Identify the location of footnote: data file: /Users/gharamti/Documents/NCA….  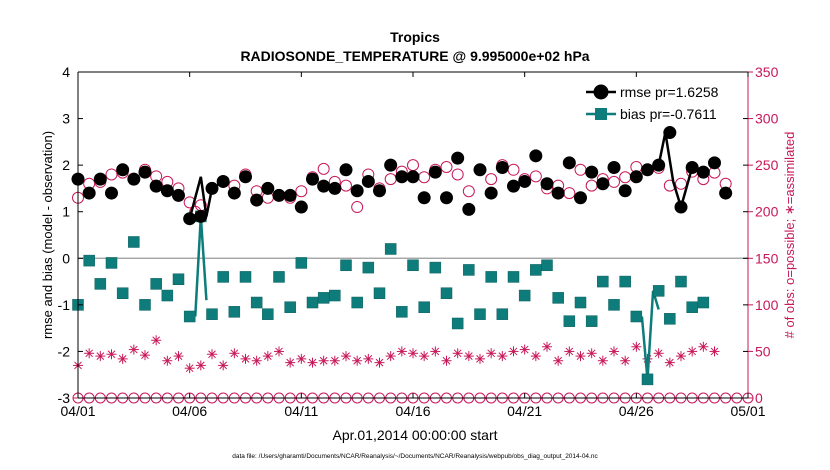
(415, 456).